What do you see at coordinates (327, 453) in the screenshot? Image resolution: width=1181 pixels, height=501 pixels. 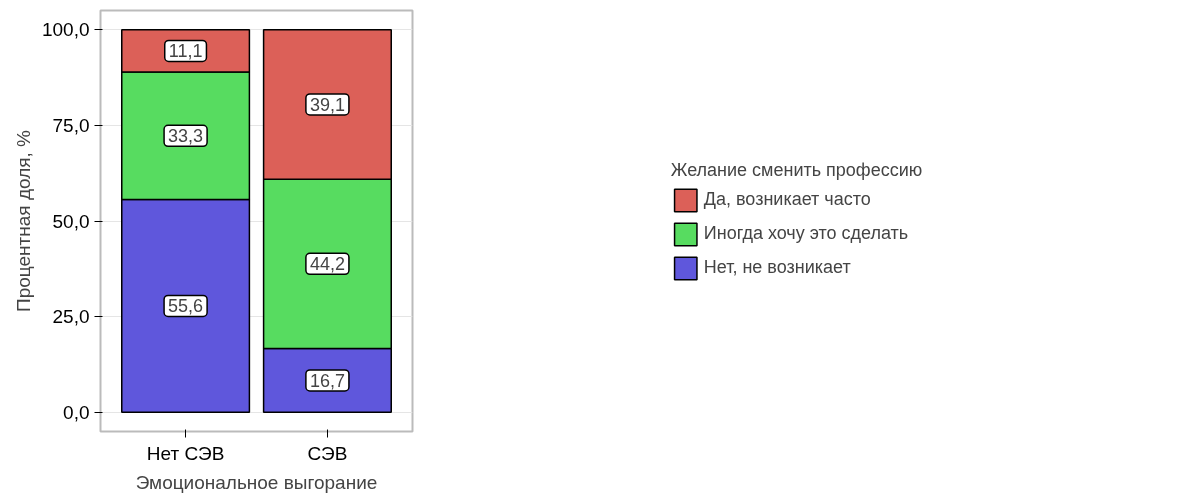 I see `x-tick-label: СЭВ` at bounding box center [327, 453].